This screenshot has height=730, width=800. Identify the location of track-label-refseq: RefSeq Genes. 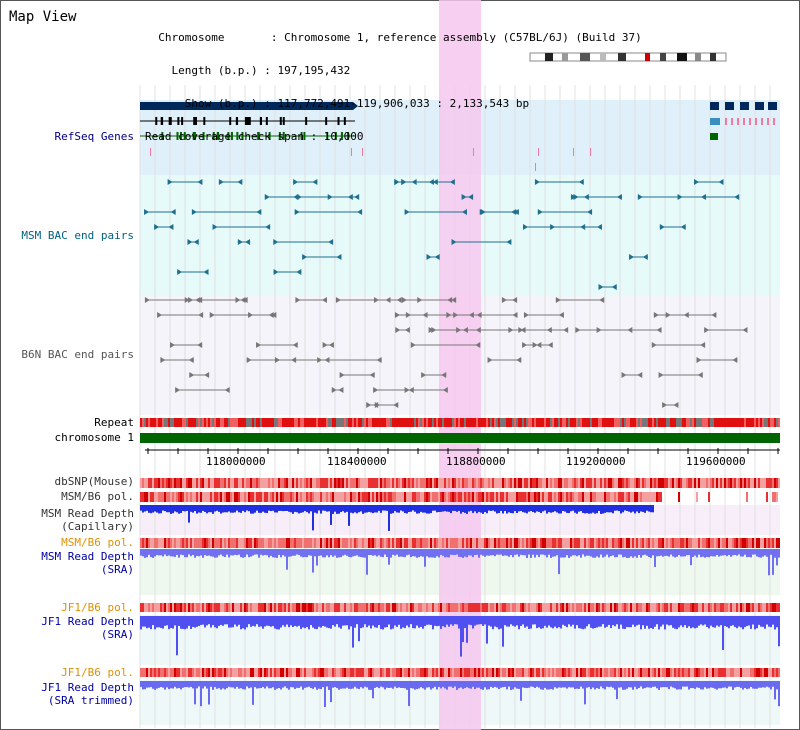
(94, 136).